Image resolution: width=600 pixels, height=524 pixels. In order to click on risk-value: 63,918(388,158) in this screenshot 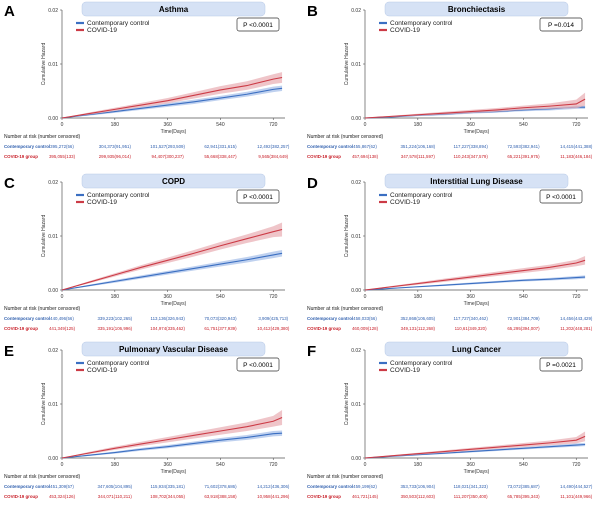, I will do `click(220, 496)`.